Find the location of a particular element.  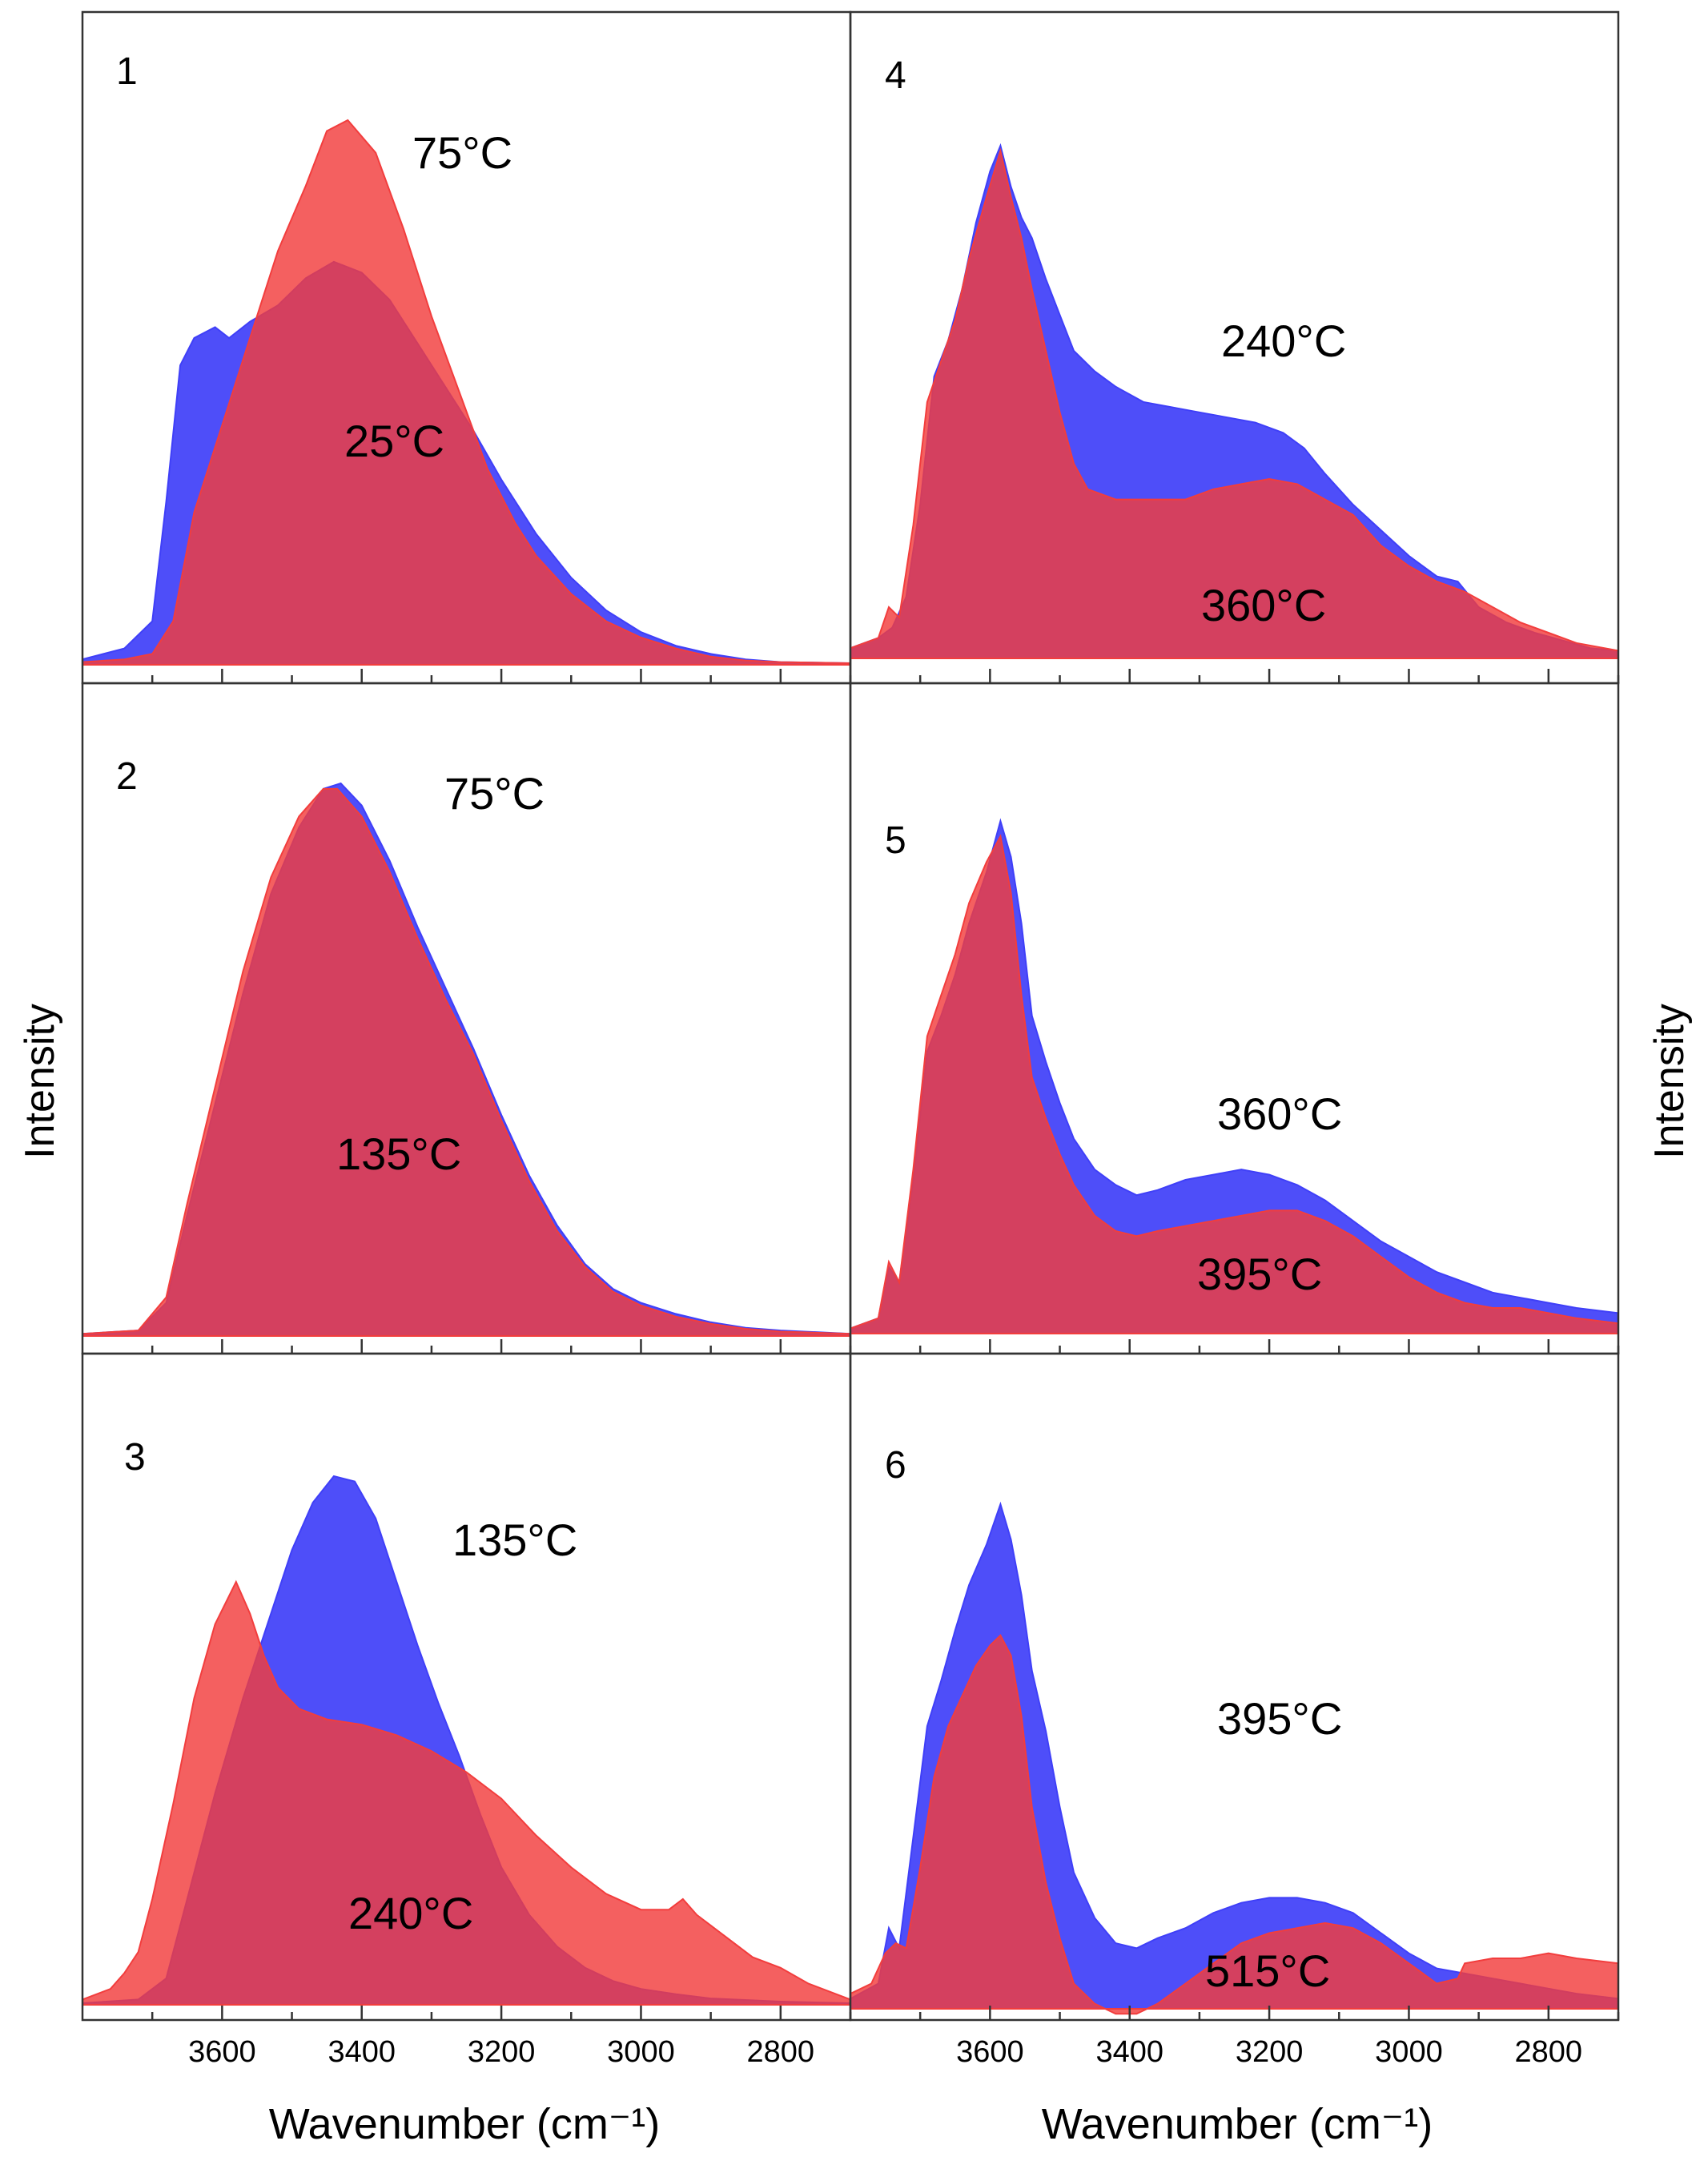

y-axis-label-right: Intensity is located at coordinates (1670, 1082).